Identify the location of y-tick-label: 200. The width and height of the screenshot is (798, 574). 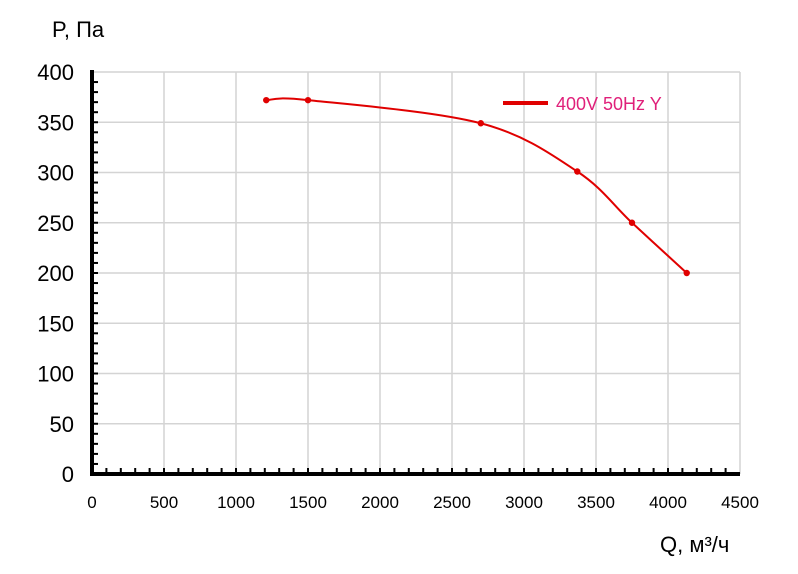
(55, 273).